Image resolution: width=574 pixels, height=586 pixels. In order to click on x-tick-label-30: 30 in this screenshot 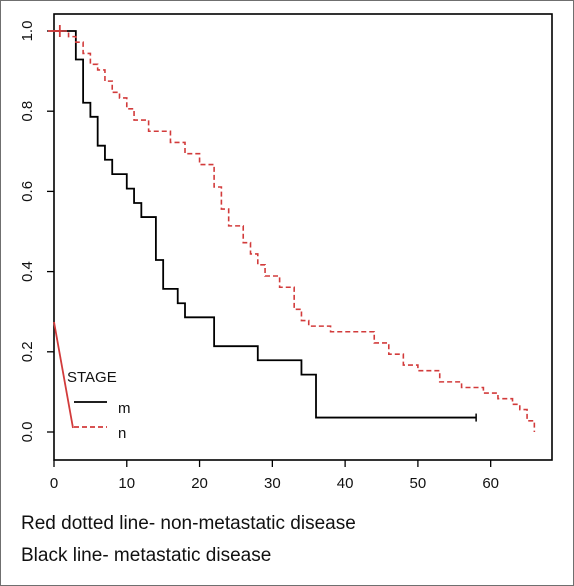, I will do `click(272, 483)`.